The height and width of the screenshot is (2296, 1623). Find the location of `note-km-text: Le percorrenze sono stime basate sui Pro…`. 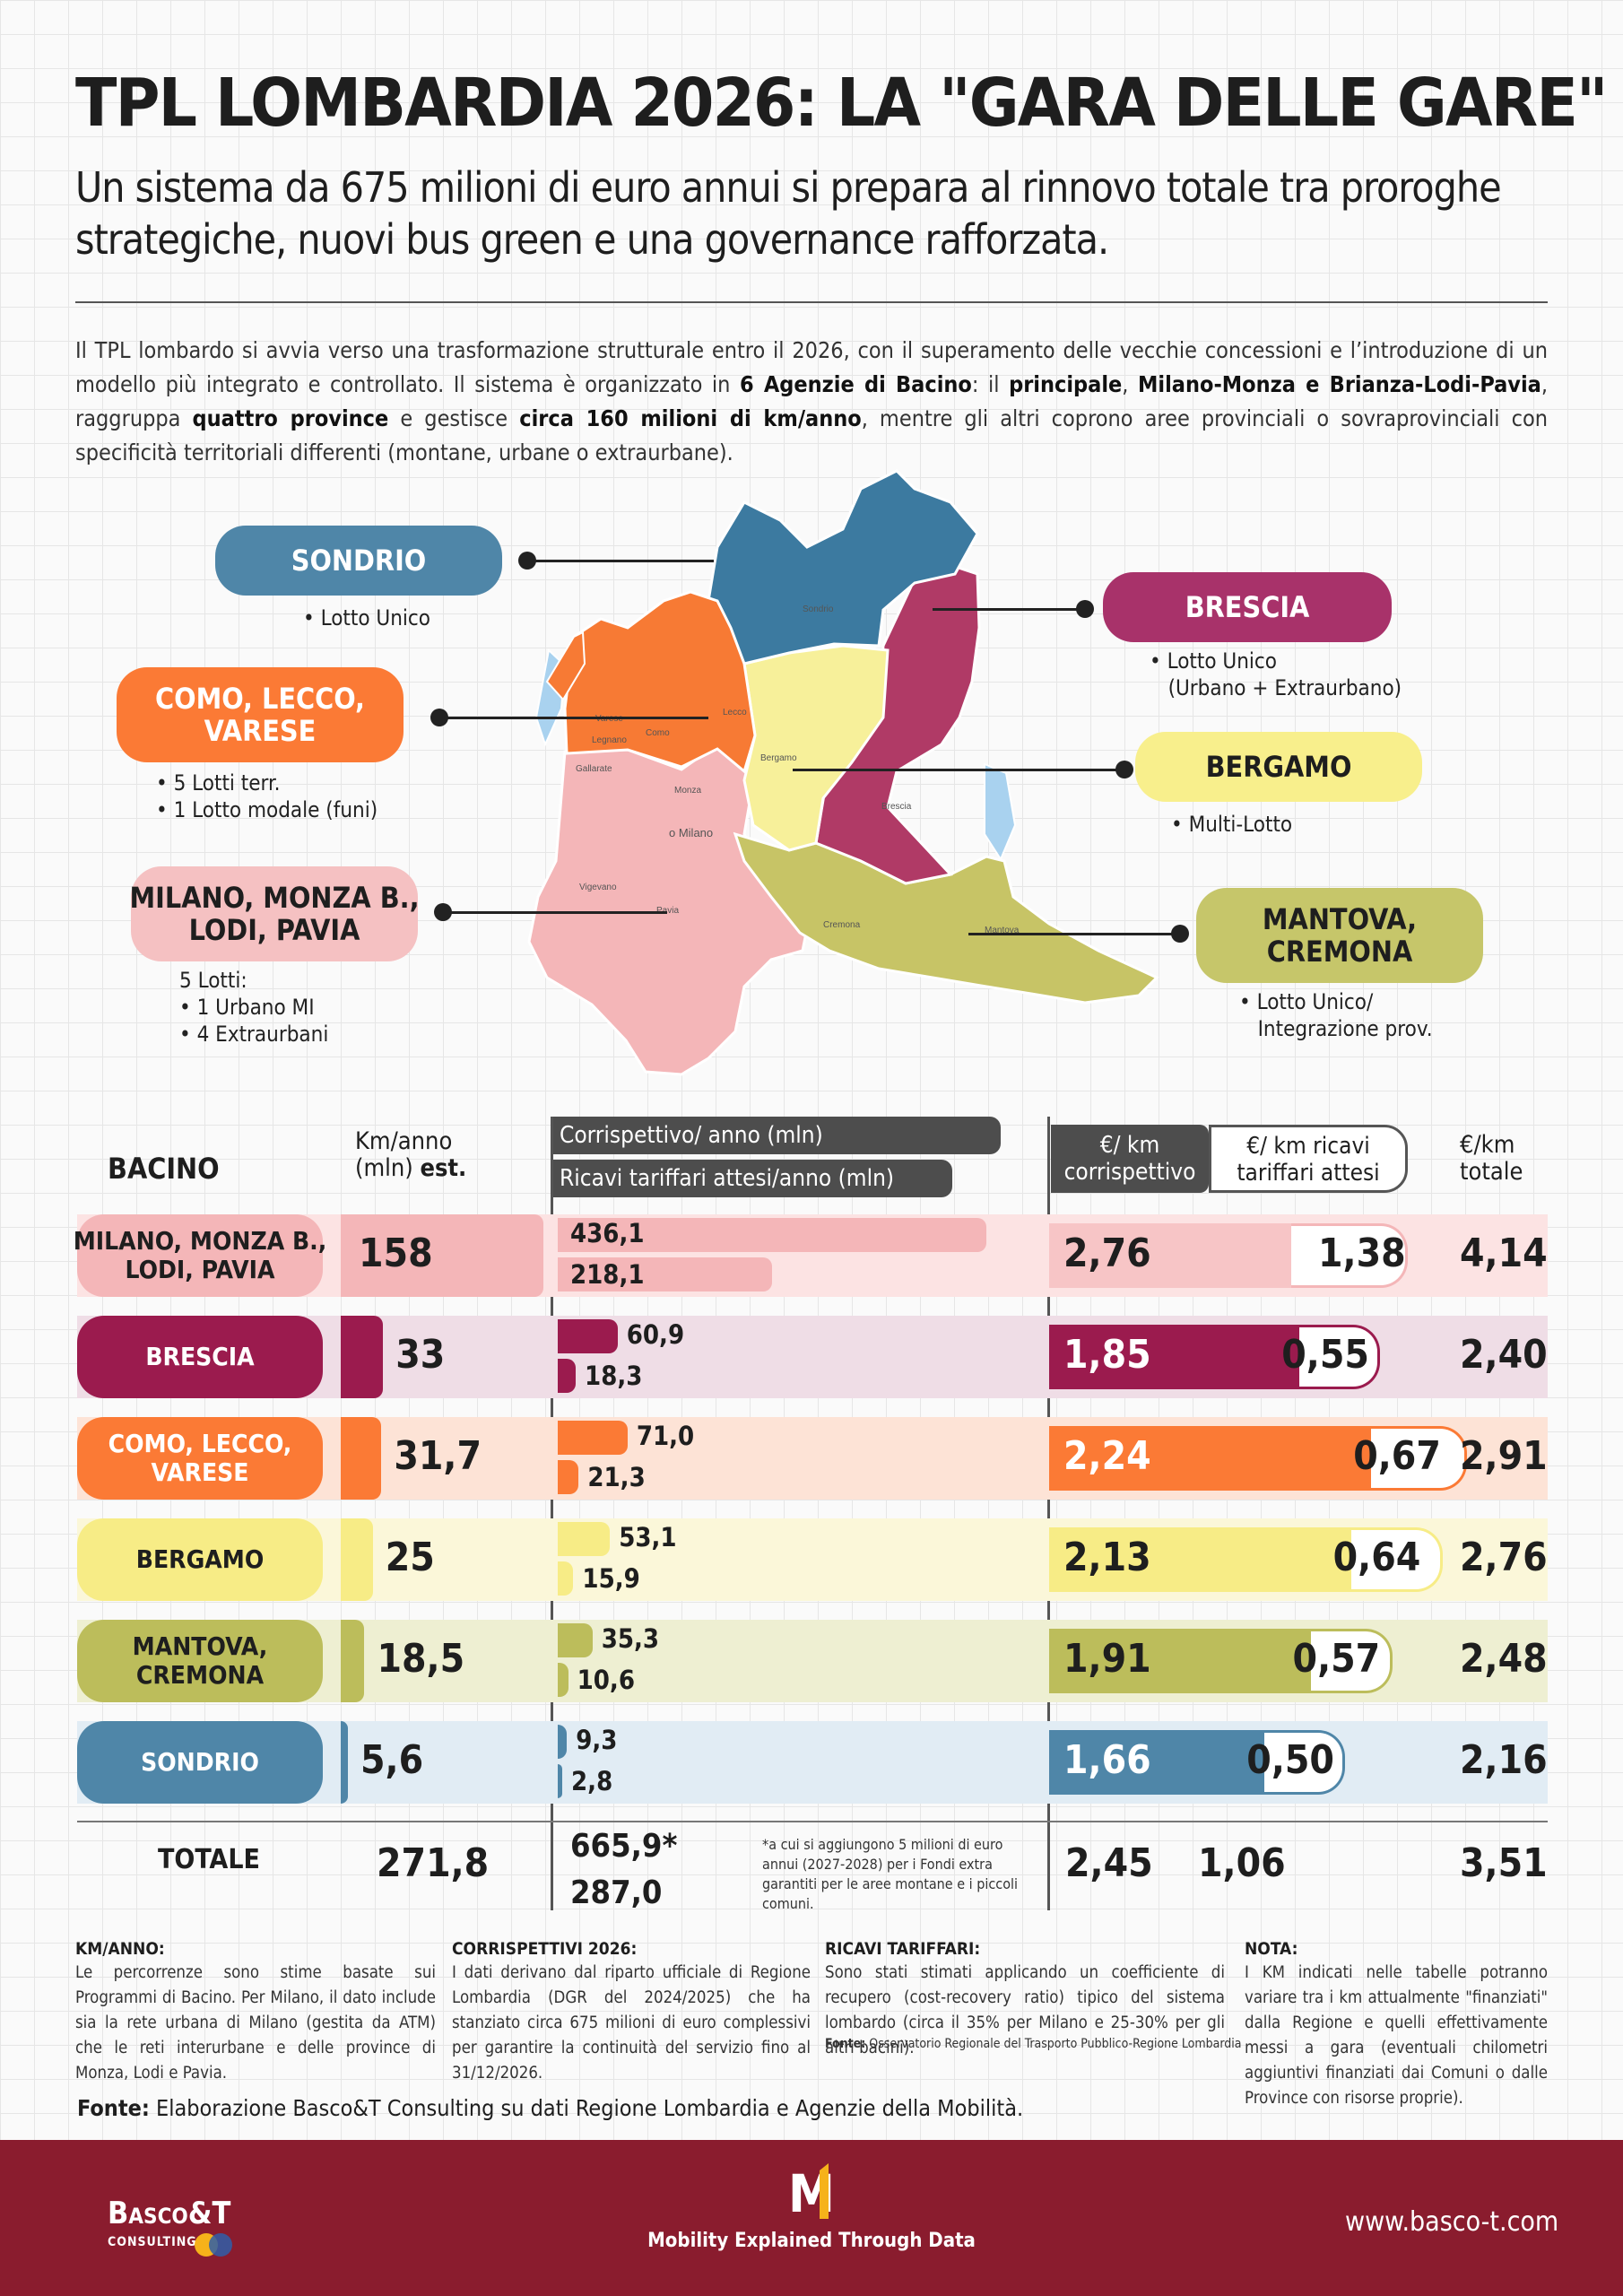

note-km-text: Le percorrenze sono stime basate sui Pro… is located at coordinates (256, 2023).